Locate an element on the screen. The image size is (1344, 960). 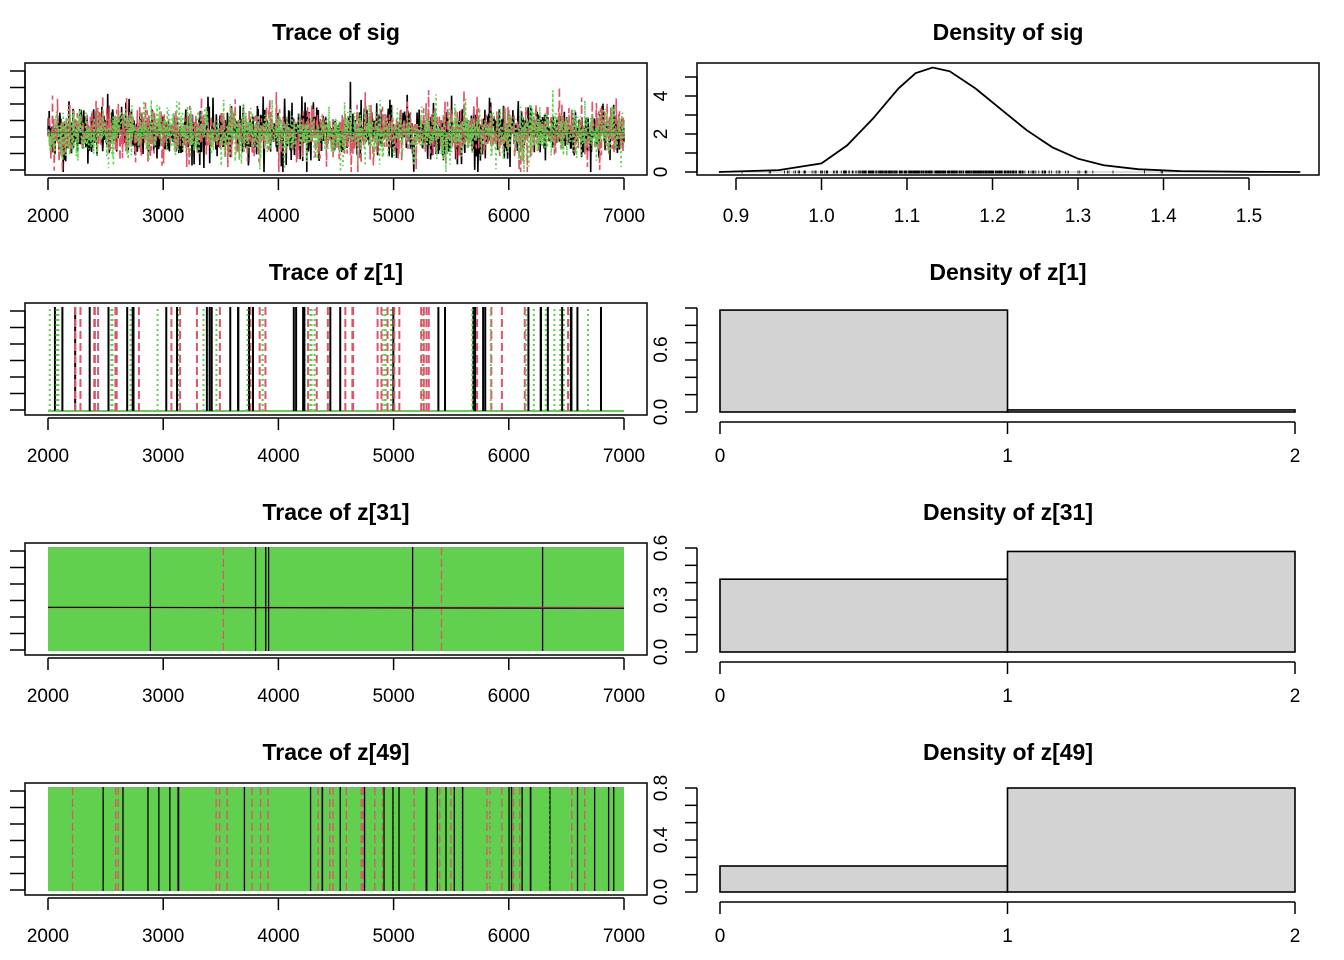
density-panel: Density of z[1] 0 1 2 0.0 0.6 is located at coordinates (975, 363).